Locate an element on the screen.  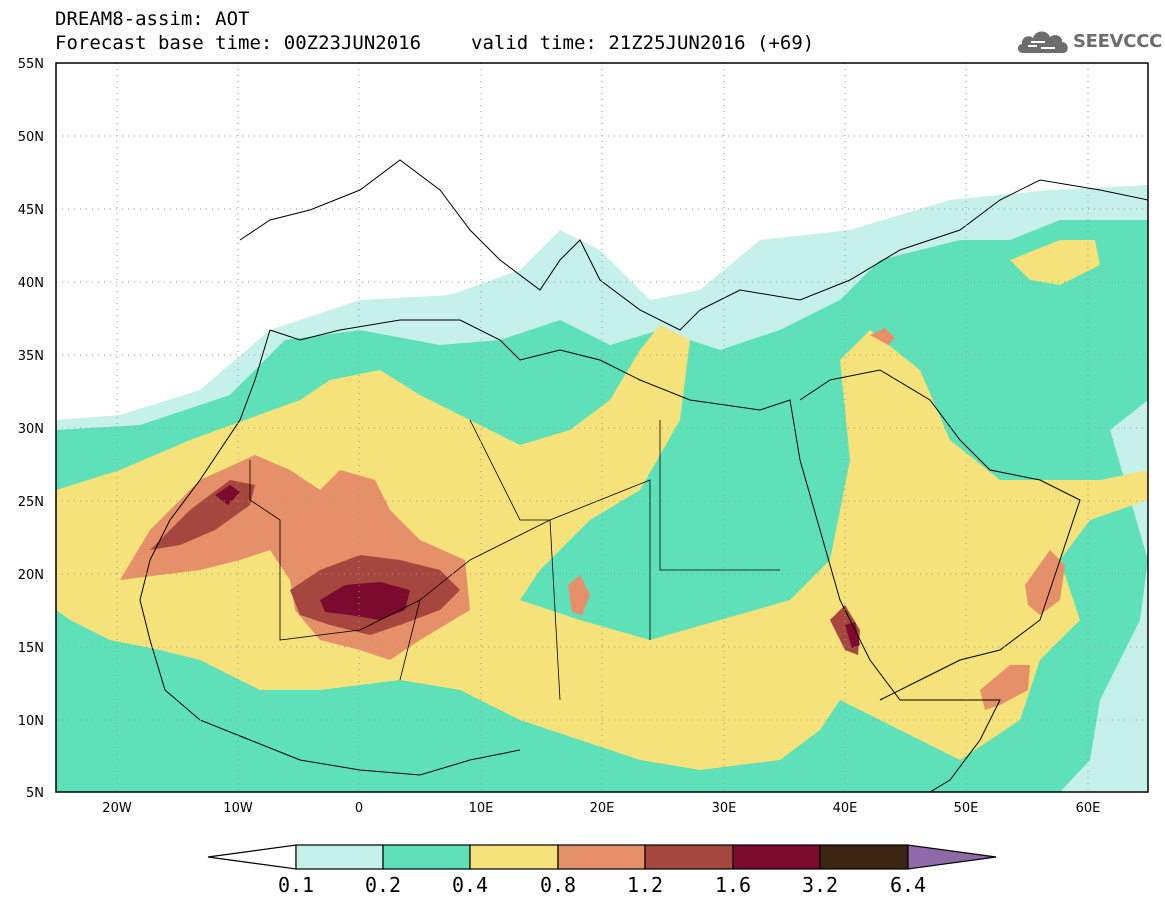
lon-tick: 30E is located at coordinates (724, 808).